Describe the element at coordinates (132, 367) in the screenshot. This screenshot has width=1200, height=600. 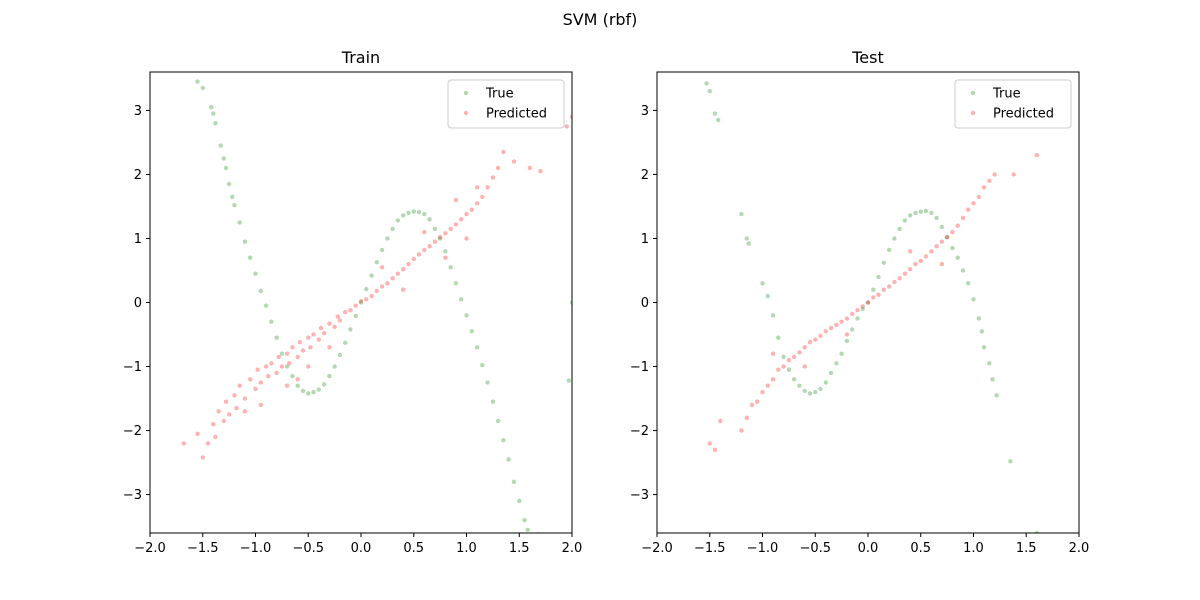
I see `y-tick-label: −1` at that location.